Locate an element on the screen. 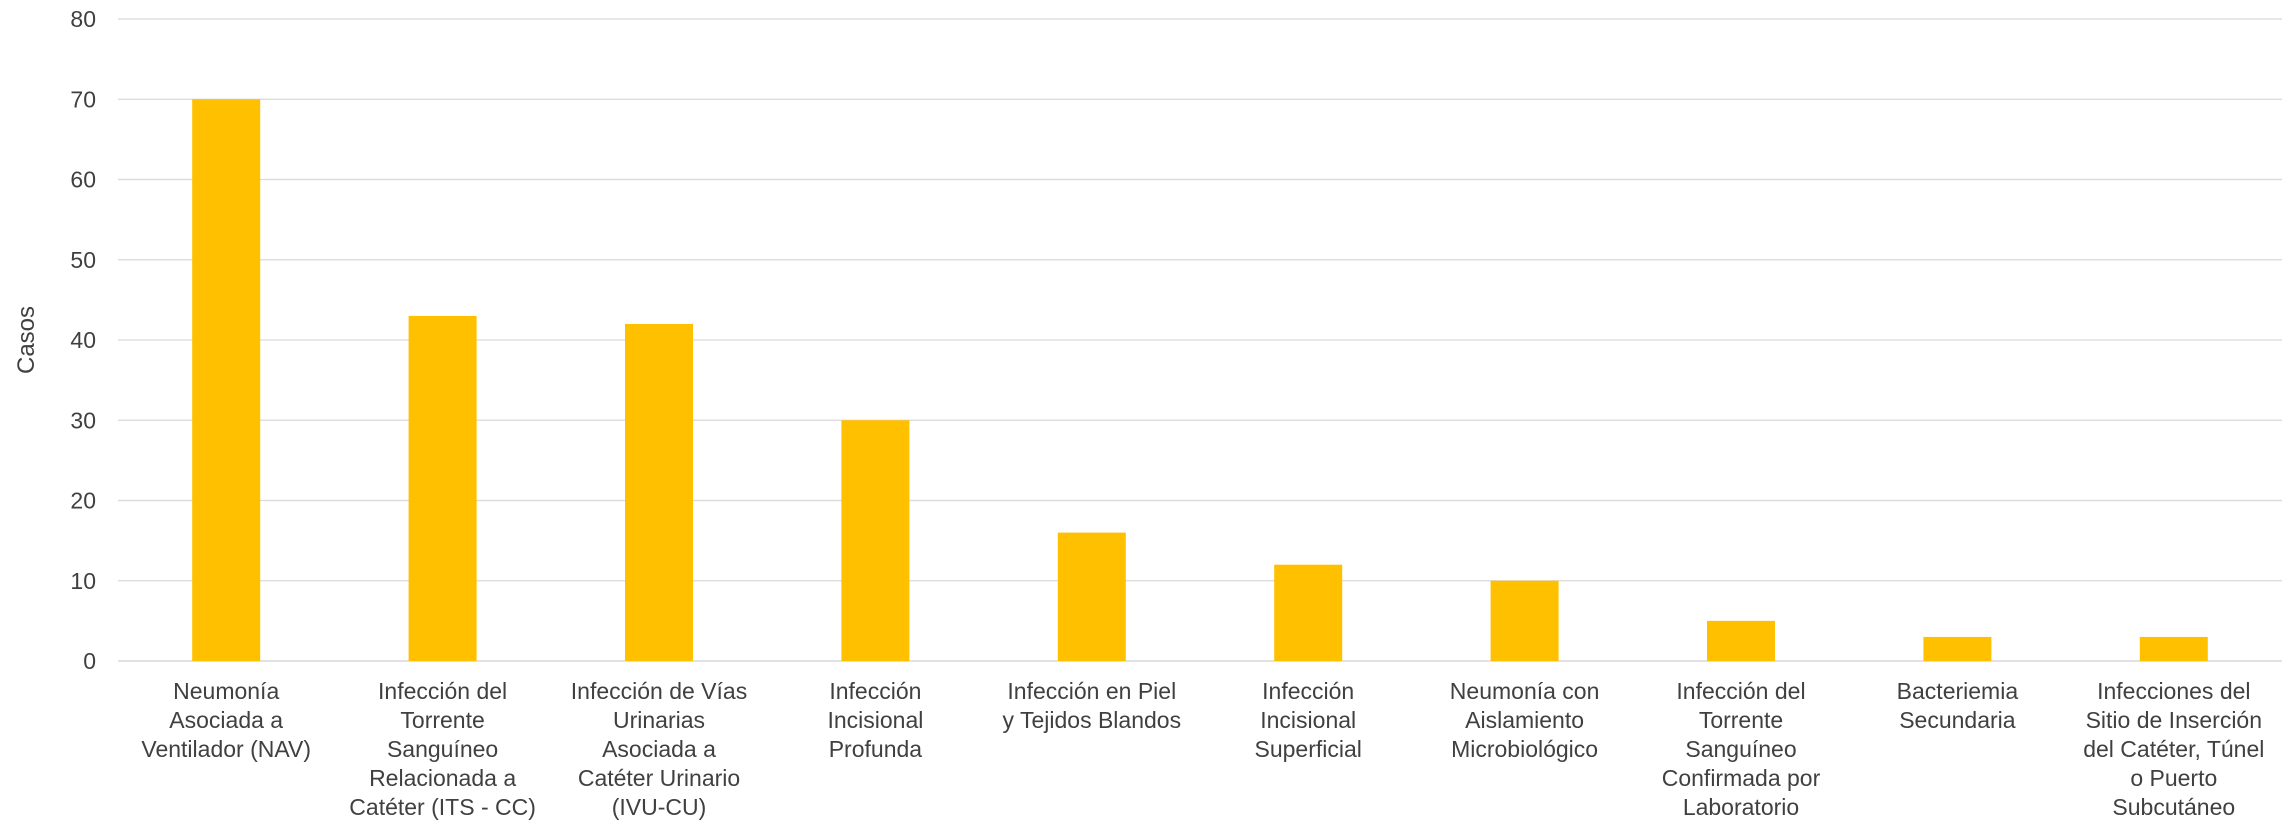 This screenshot has width=2295, height=827. x-category-label-line: Catéter (ITS - CC) is located at coordinates (442, 807).